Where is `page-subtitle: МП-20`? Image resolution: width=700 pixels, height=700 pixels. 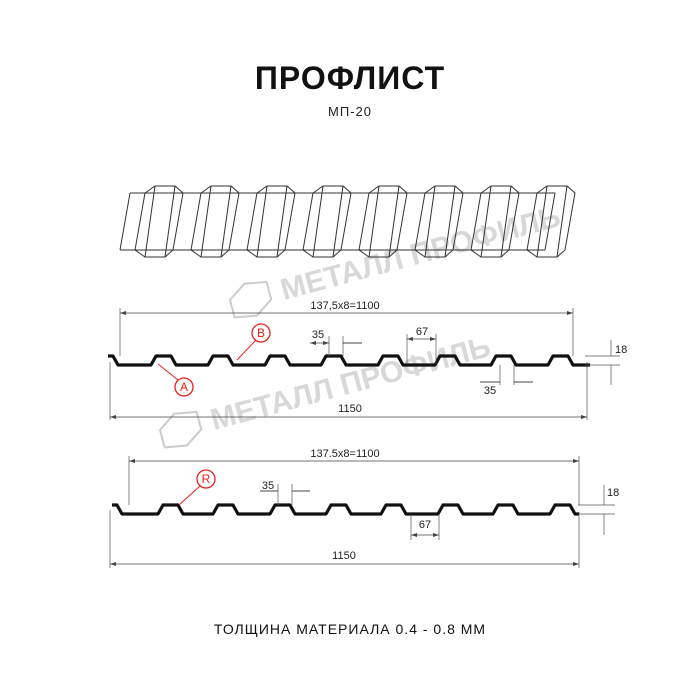
page-subtitle: МП-20 is located at coordinates (350, 111).